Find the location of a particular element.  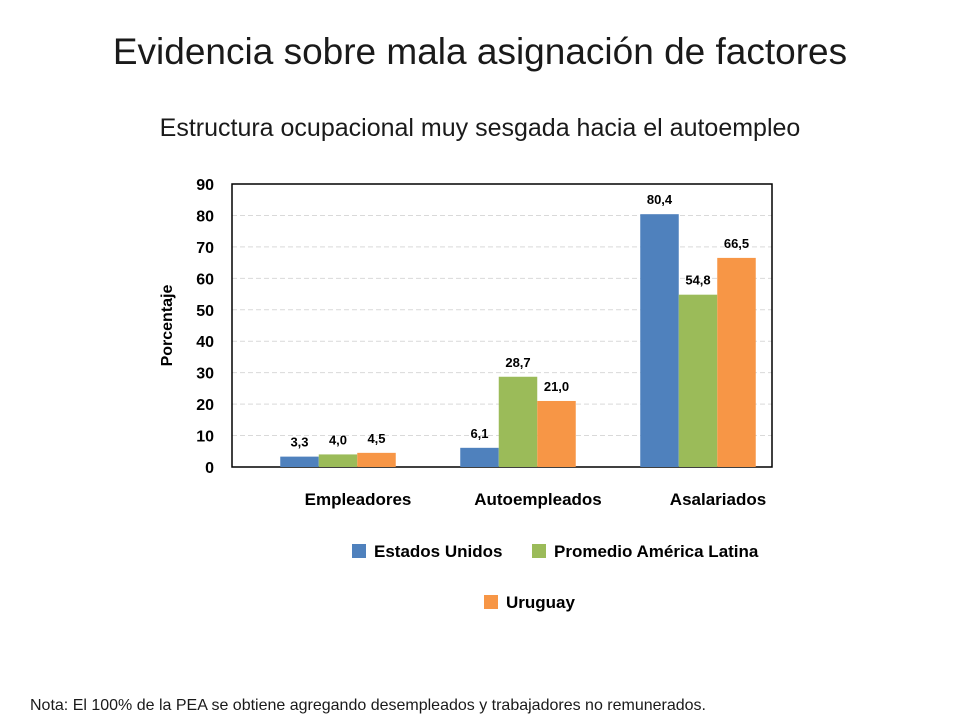

y-tick-label-7: 70 is located at coordinates (205, 248).